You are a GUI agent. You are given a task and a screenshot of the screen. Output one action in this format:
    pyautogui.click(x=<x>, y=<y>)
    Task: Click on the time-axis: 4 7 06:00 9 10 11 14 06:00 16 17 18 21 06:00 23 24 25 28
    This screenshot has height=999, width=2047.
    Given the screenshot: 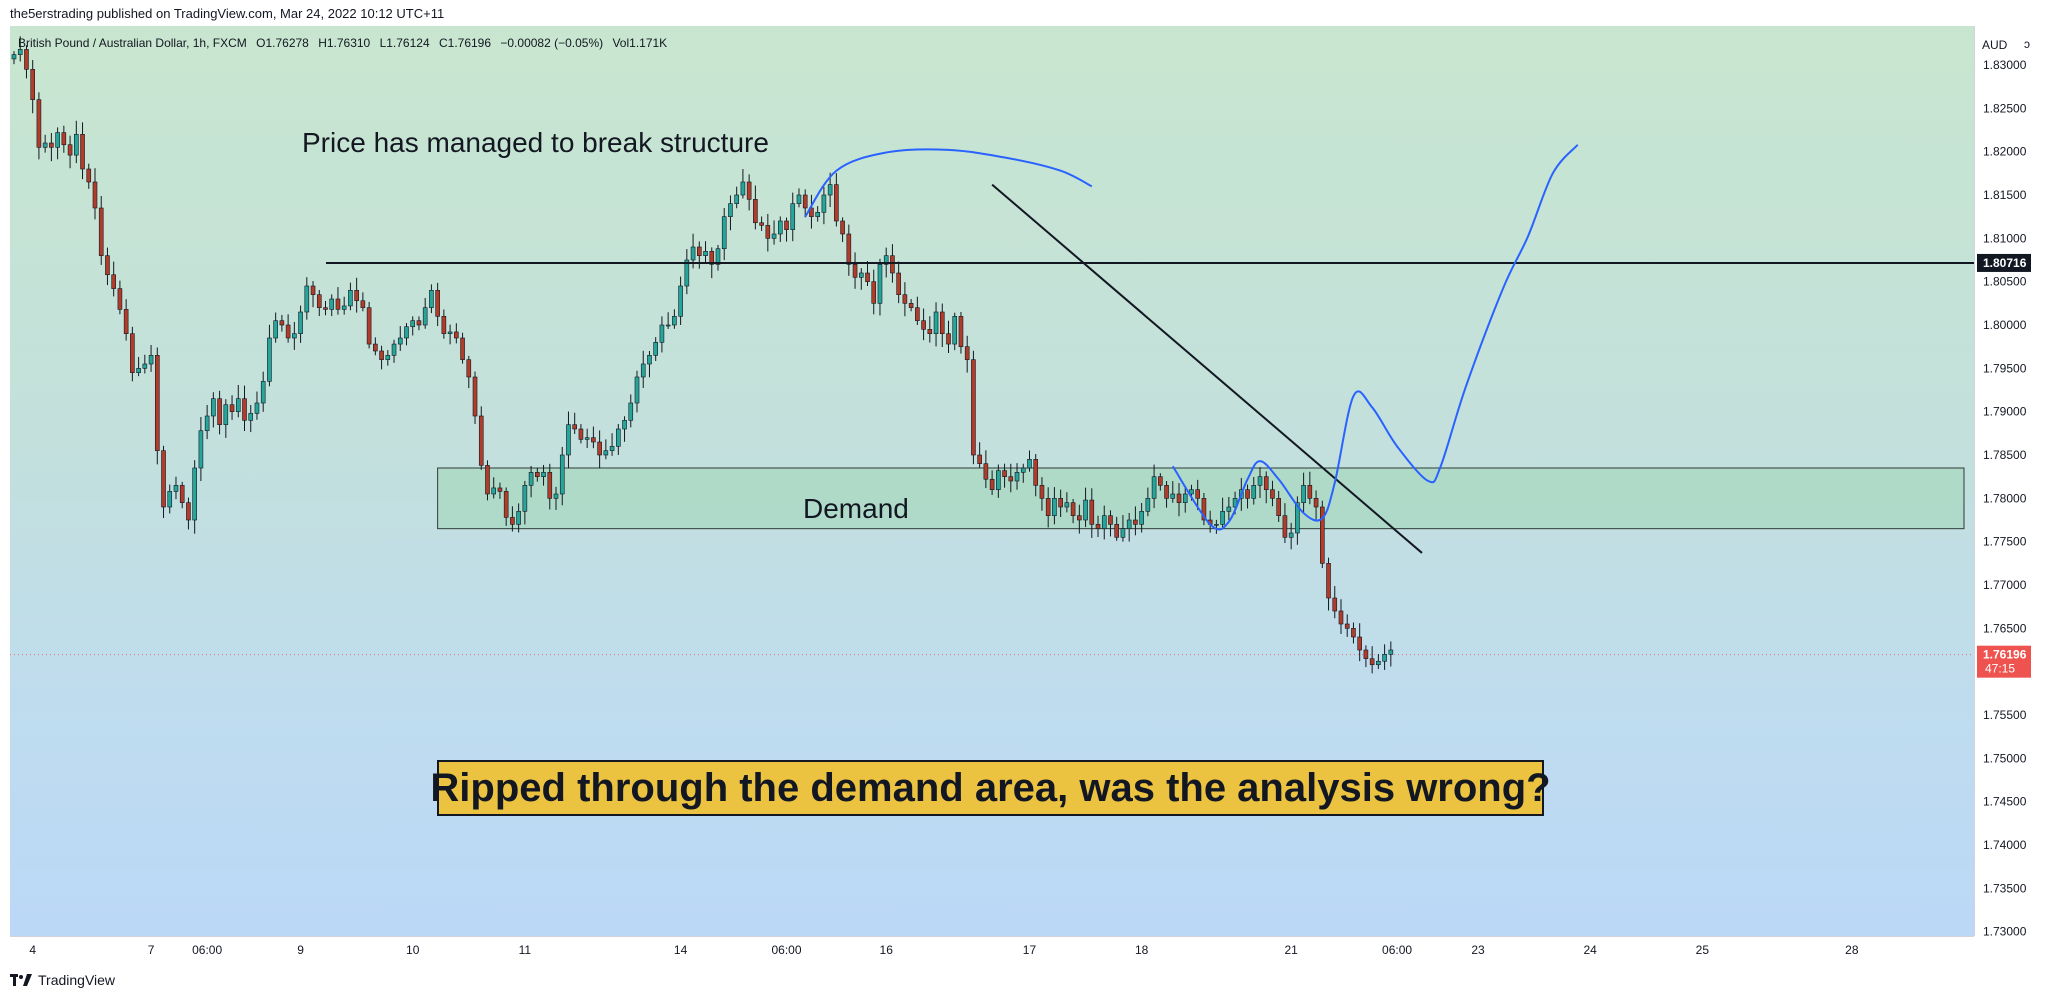 What is the action you would take?
    pyautogui.click(x=992, y=949)
    